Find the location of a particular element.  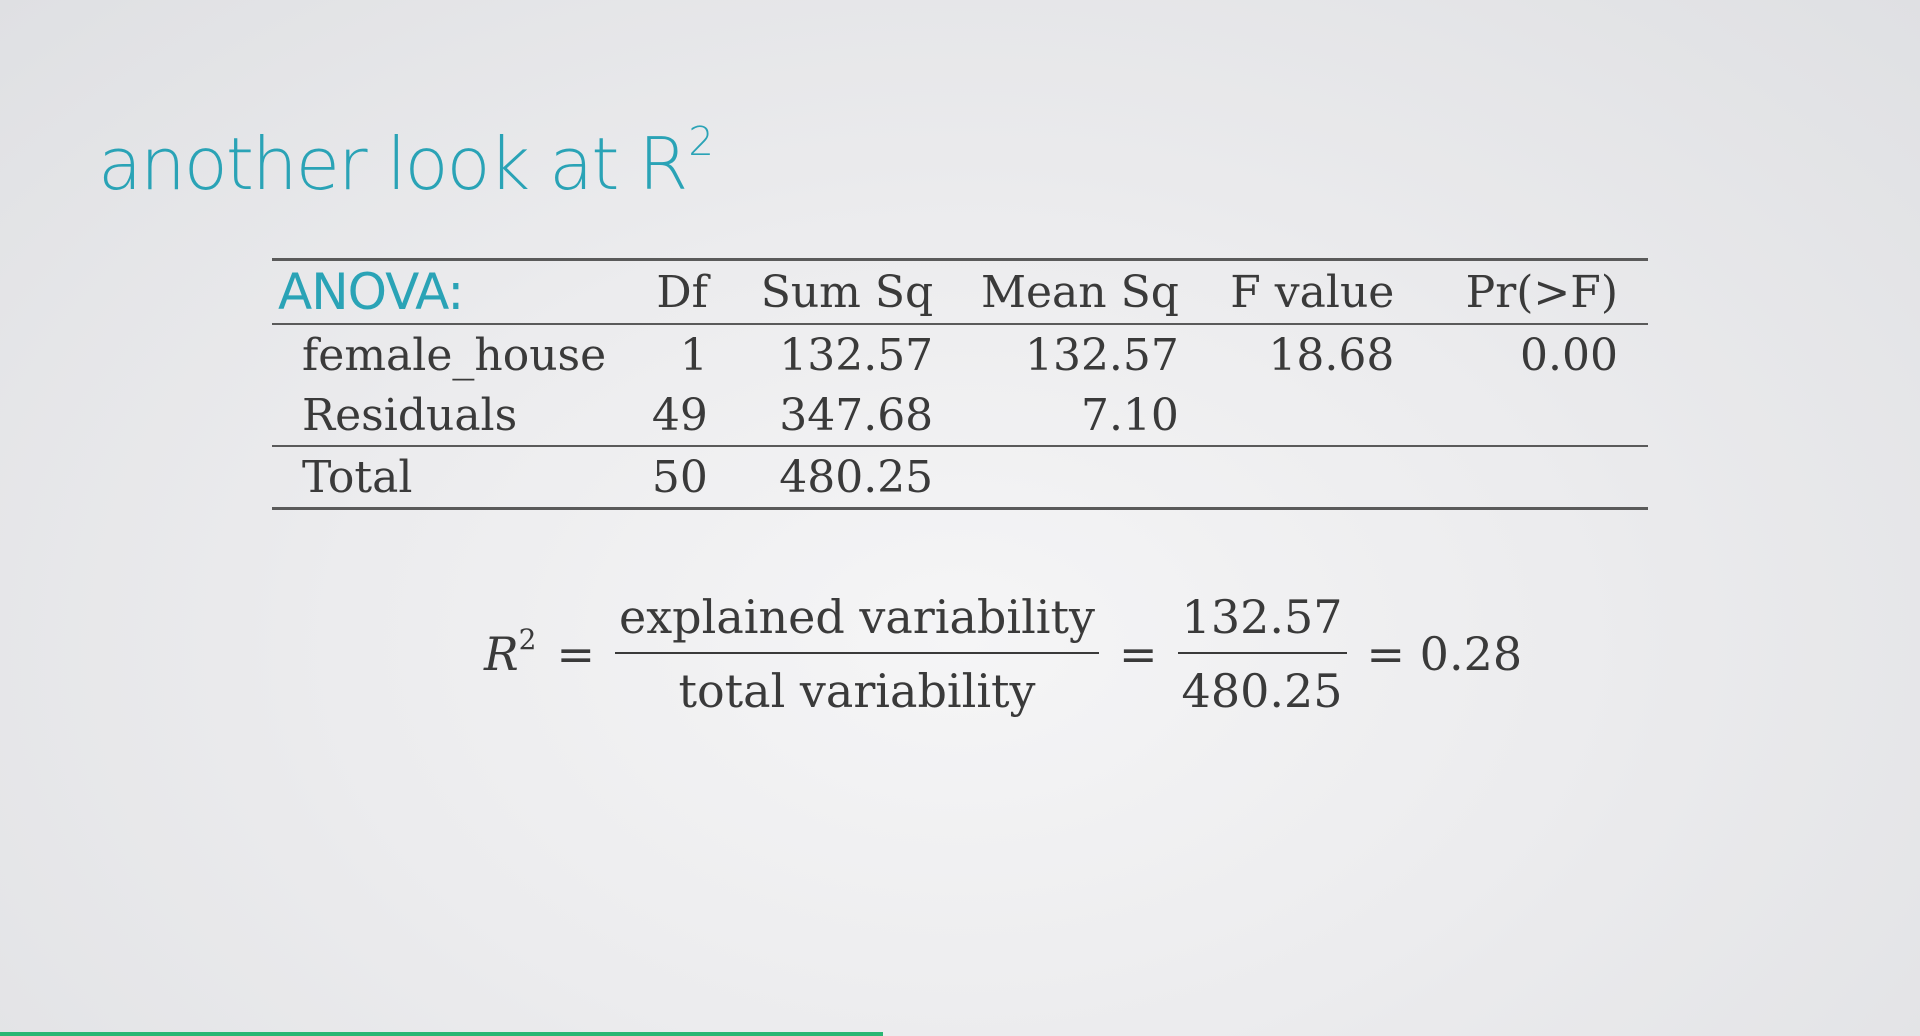

fraction-values-numerator: 132.57 is located at coordinates (1262, 622).